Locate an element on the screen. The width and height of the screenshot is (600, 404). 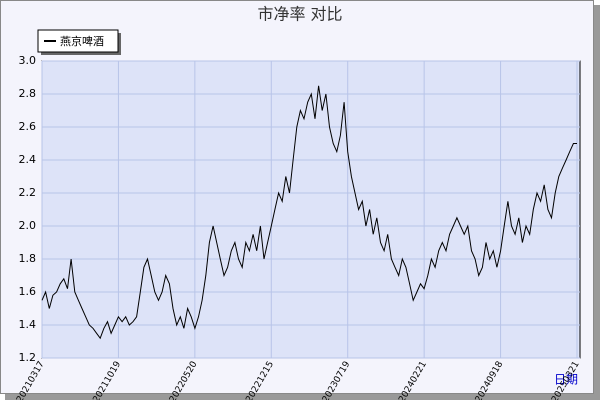
y-tick-label: 1.8 is located at coordinates (28, 258).